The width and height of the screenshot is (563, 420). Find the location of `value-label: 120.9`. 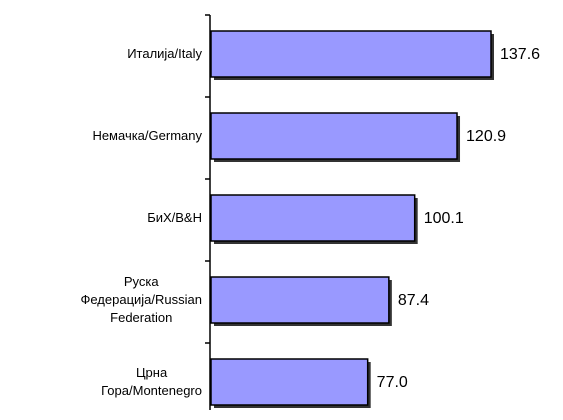

value-label: 120.9 is located at coordinates (486, 136).